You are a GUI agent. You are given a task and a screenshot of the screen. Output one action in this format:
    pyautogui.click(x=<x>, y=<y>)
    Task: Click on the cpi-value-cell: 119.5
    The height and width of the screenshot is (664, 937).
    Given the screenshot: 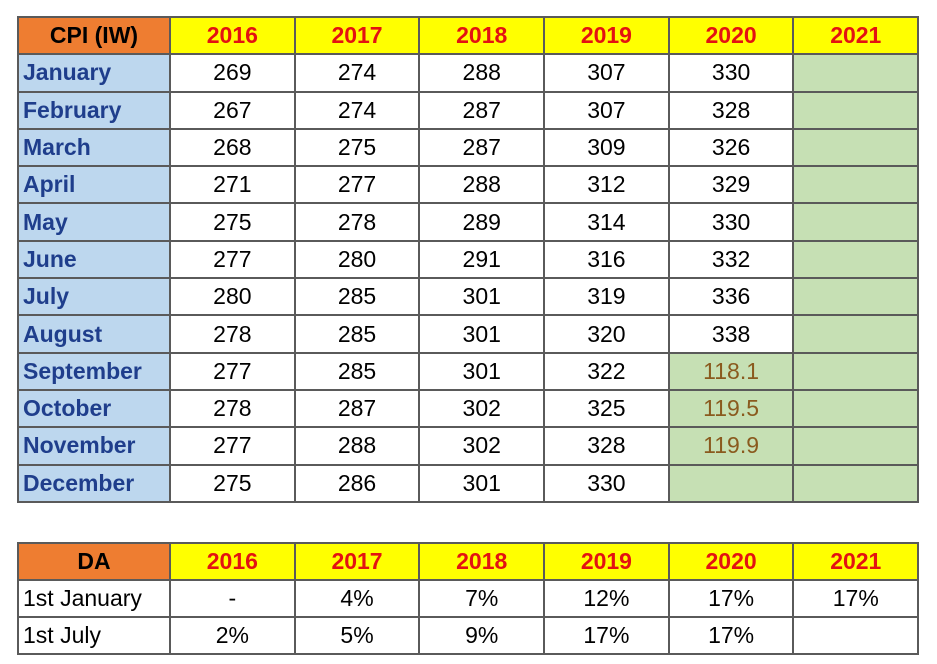 What is the action you would take?
    pyautogui.click(x=731, y=408)
    